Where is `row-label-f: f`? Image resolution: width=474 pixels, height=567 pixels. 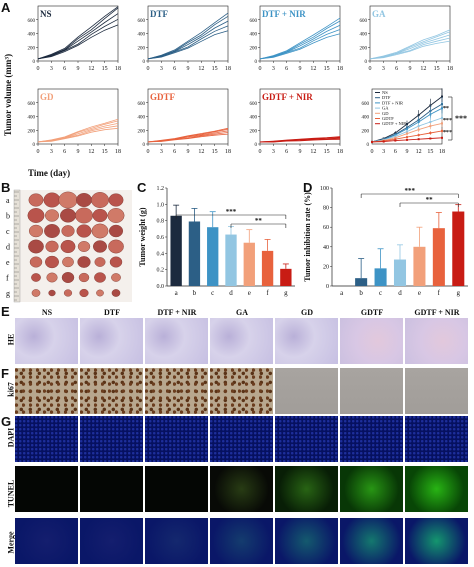 row-label-f: f is located at coordinates (7, 278).